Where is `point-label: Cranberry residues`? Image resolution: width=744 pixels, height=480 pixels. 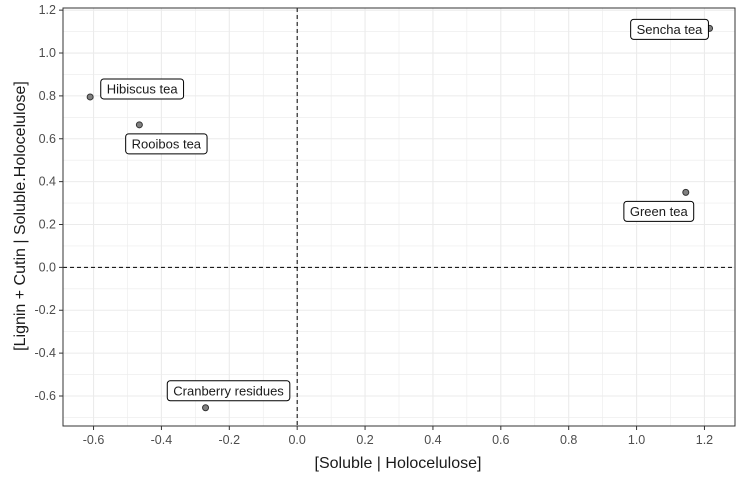 point-label: Cranberry residues is located at coordinates (228, 391).